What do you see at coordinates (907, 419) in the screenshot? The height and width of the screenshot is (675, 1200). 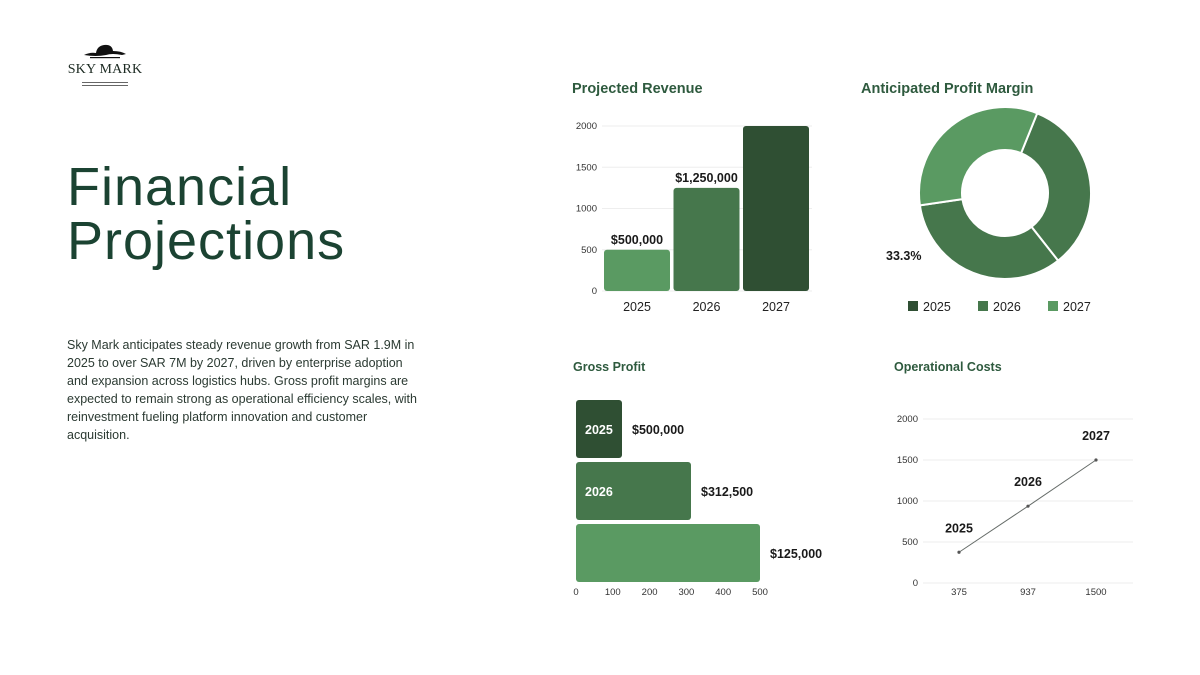 I see `operational-costs-y-tick: 2000` at bounding box center [907, 419].